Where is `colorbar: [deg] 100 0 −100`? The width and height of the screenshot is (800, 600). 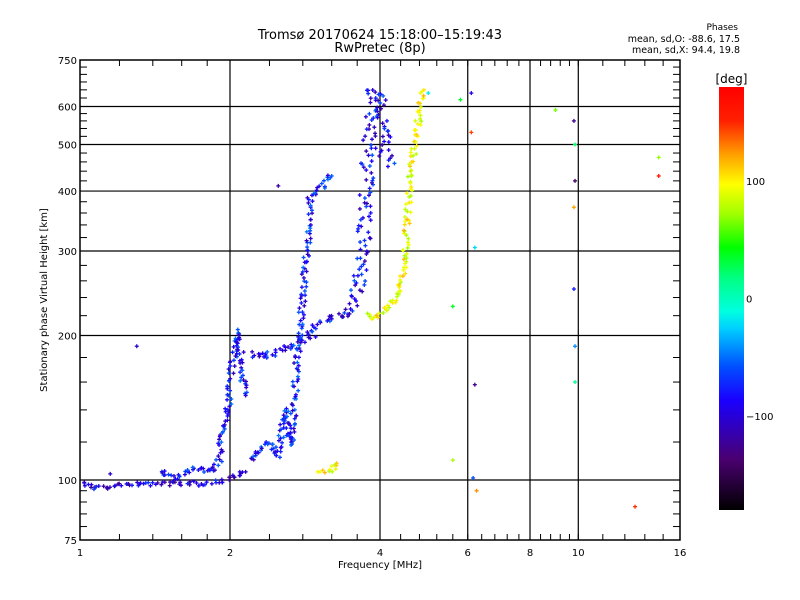 colorbar: [deg] 100 0 −100 is located at coordinates (744, 291).